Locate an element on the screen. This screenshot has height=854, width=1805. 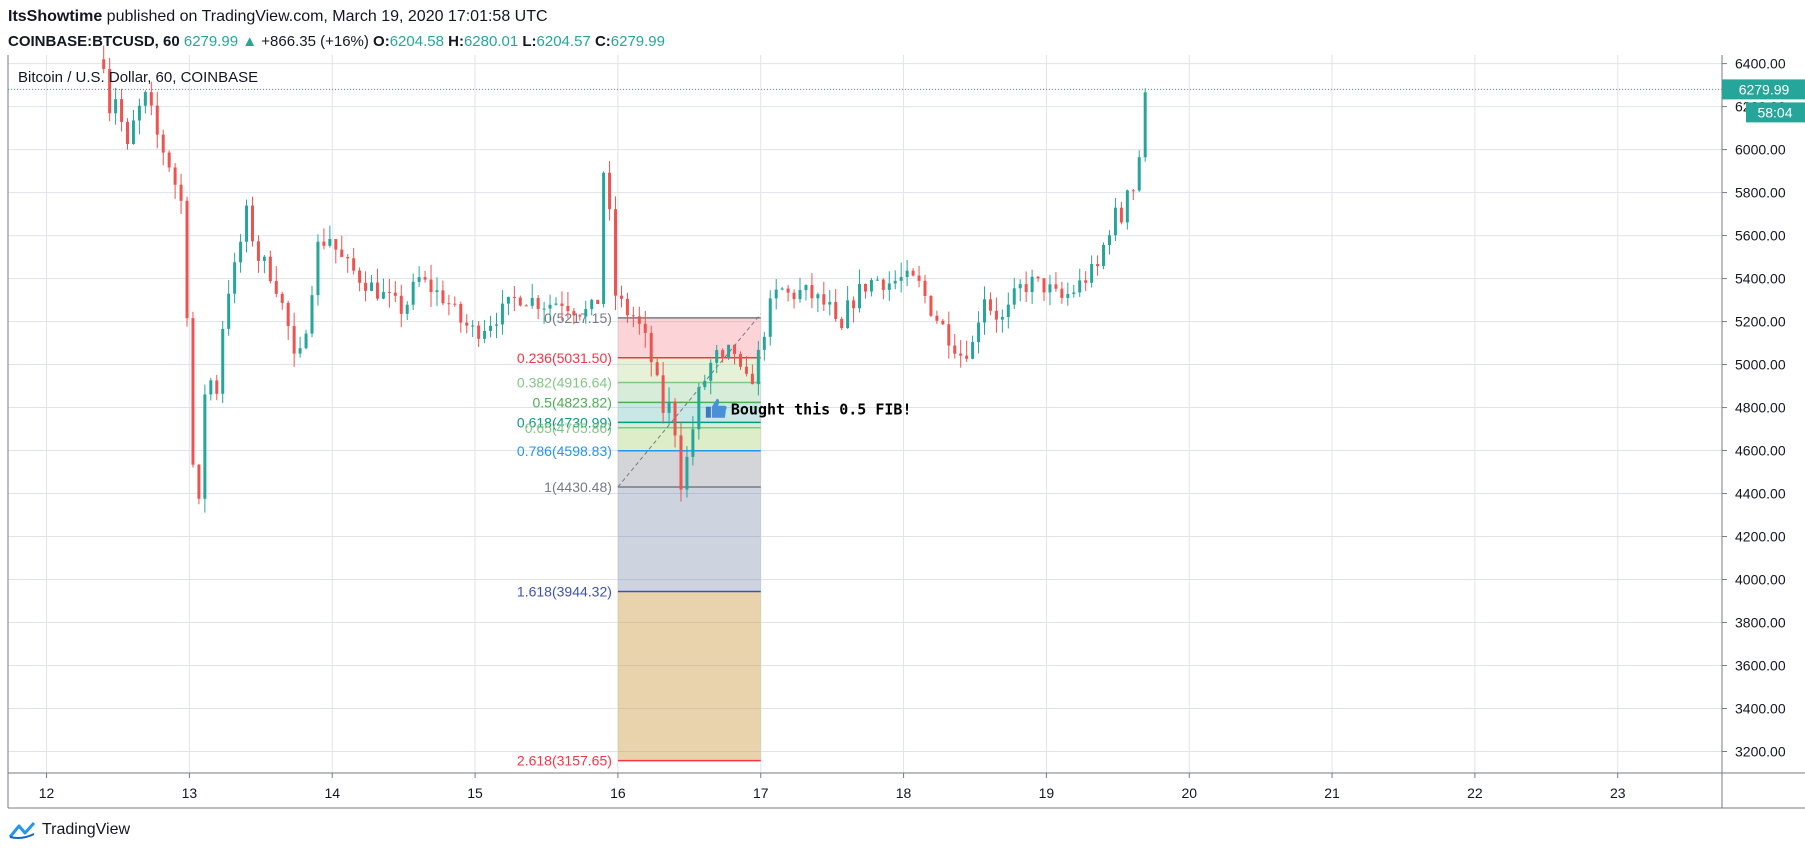
author-name: ItsShowtime is located at coordinates (55, 16).